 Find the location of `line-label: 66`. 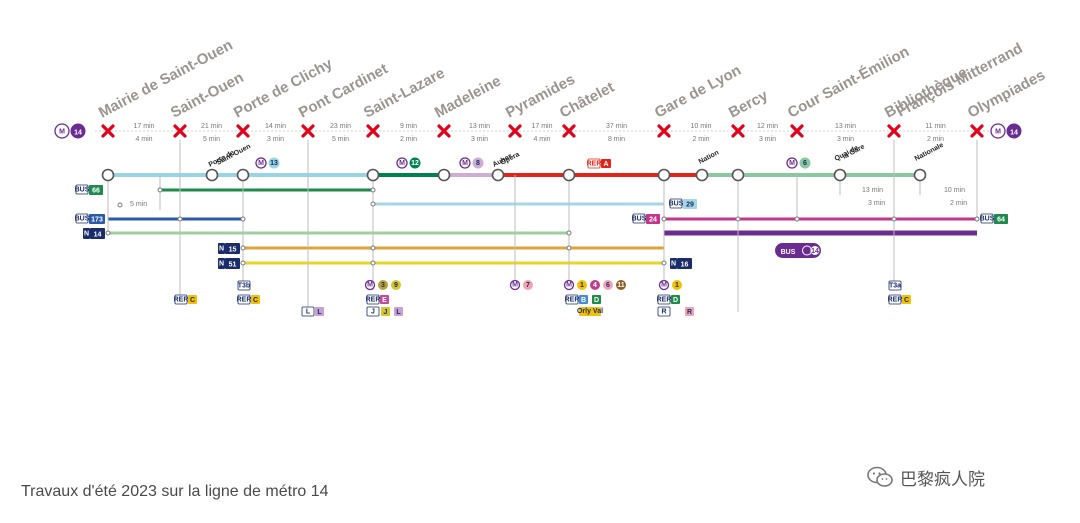

line-label: 66 is located at coordinates (96, 191).